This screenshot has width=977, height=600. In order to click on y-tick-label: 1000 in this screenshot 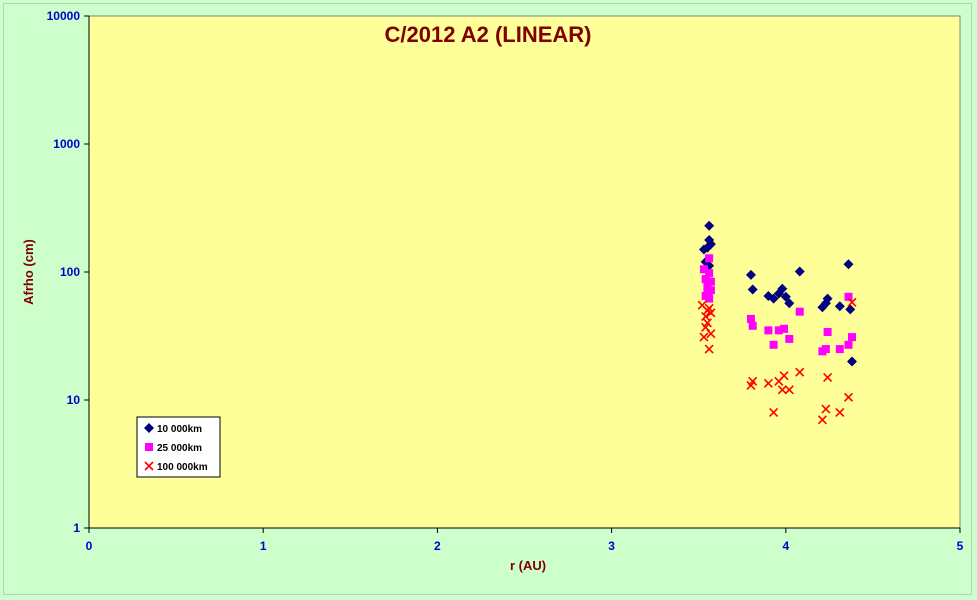, I will do `click(66, 144)`.